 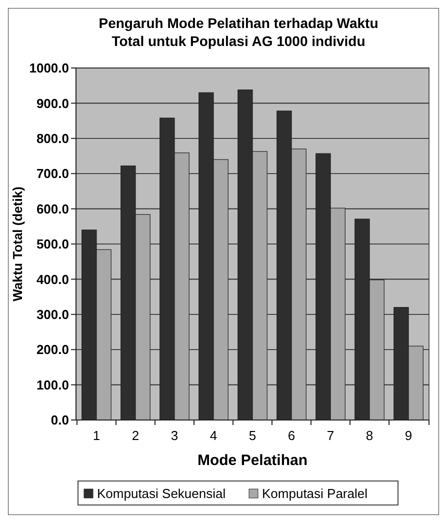 I want to click on y-tick-label: 400.0, so click(x=52, y=279).